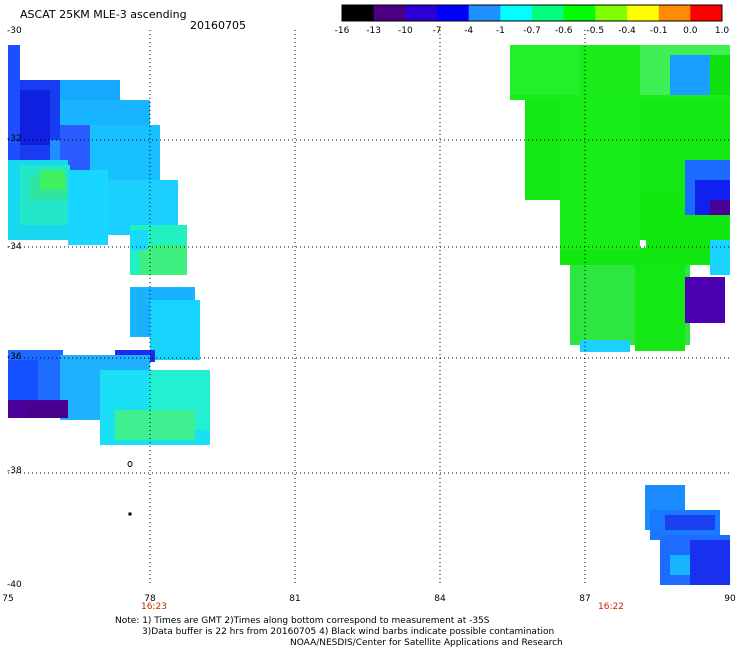 The height and width of the screenshot is (650, 740). I want to click on lat-label: -38, so click(14, 471).